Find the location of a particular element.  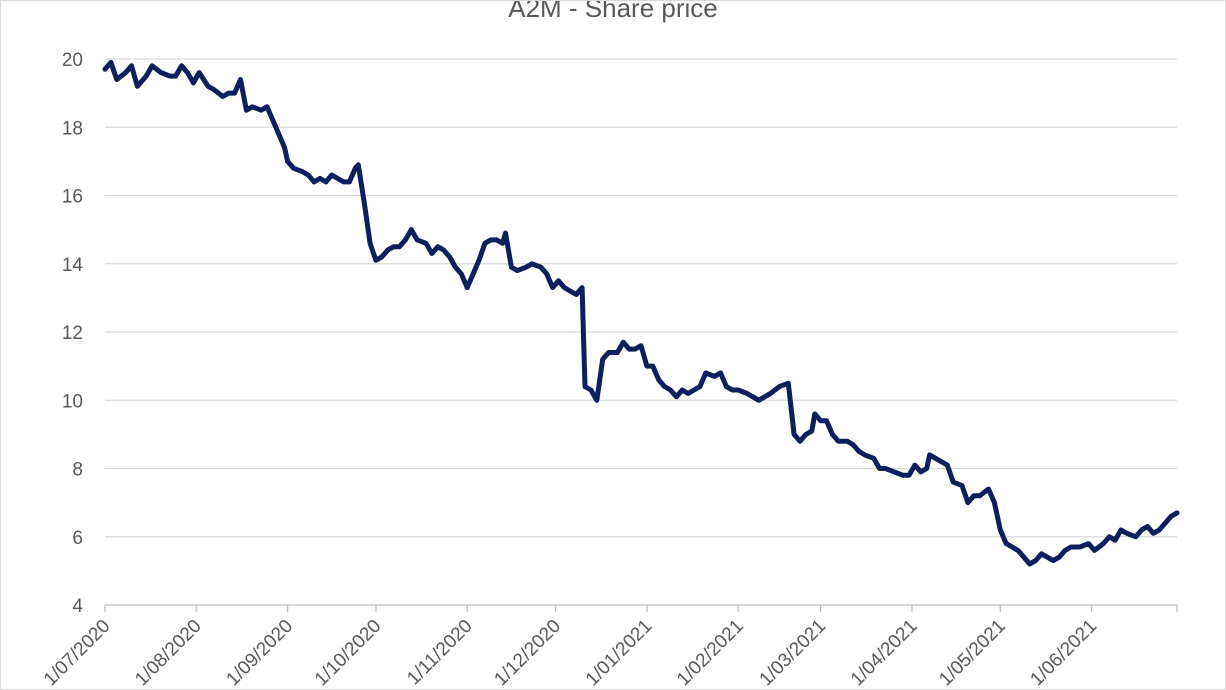

y-tick-label: 18 is located at coordinates (72, 128).